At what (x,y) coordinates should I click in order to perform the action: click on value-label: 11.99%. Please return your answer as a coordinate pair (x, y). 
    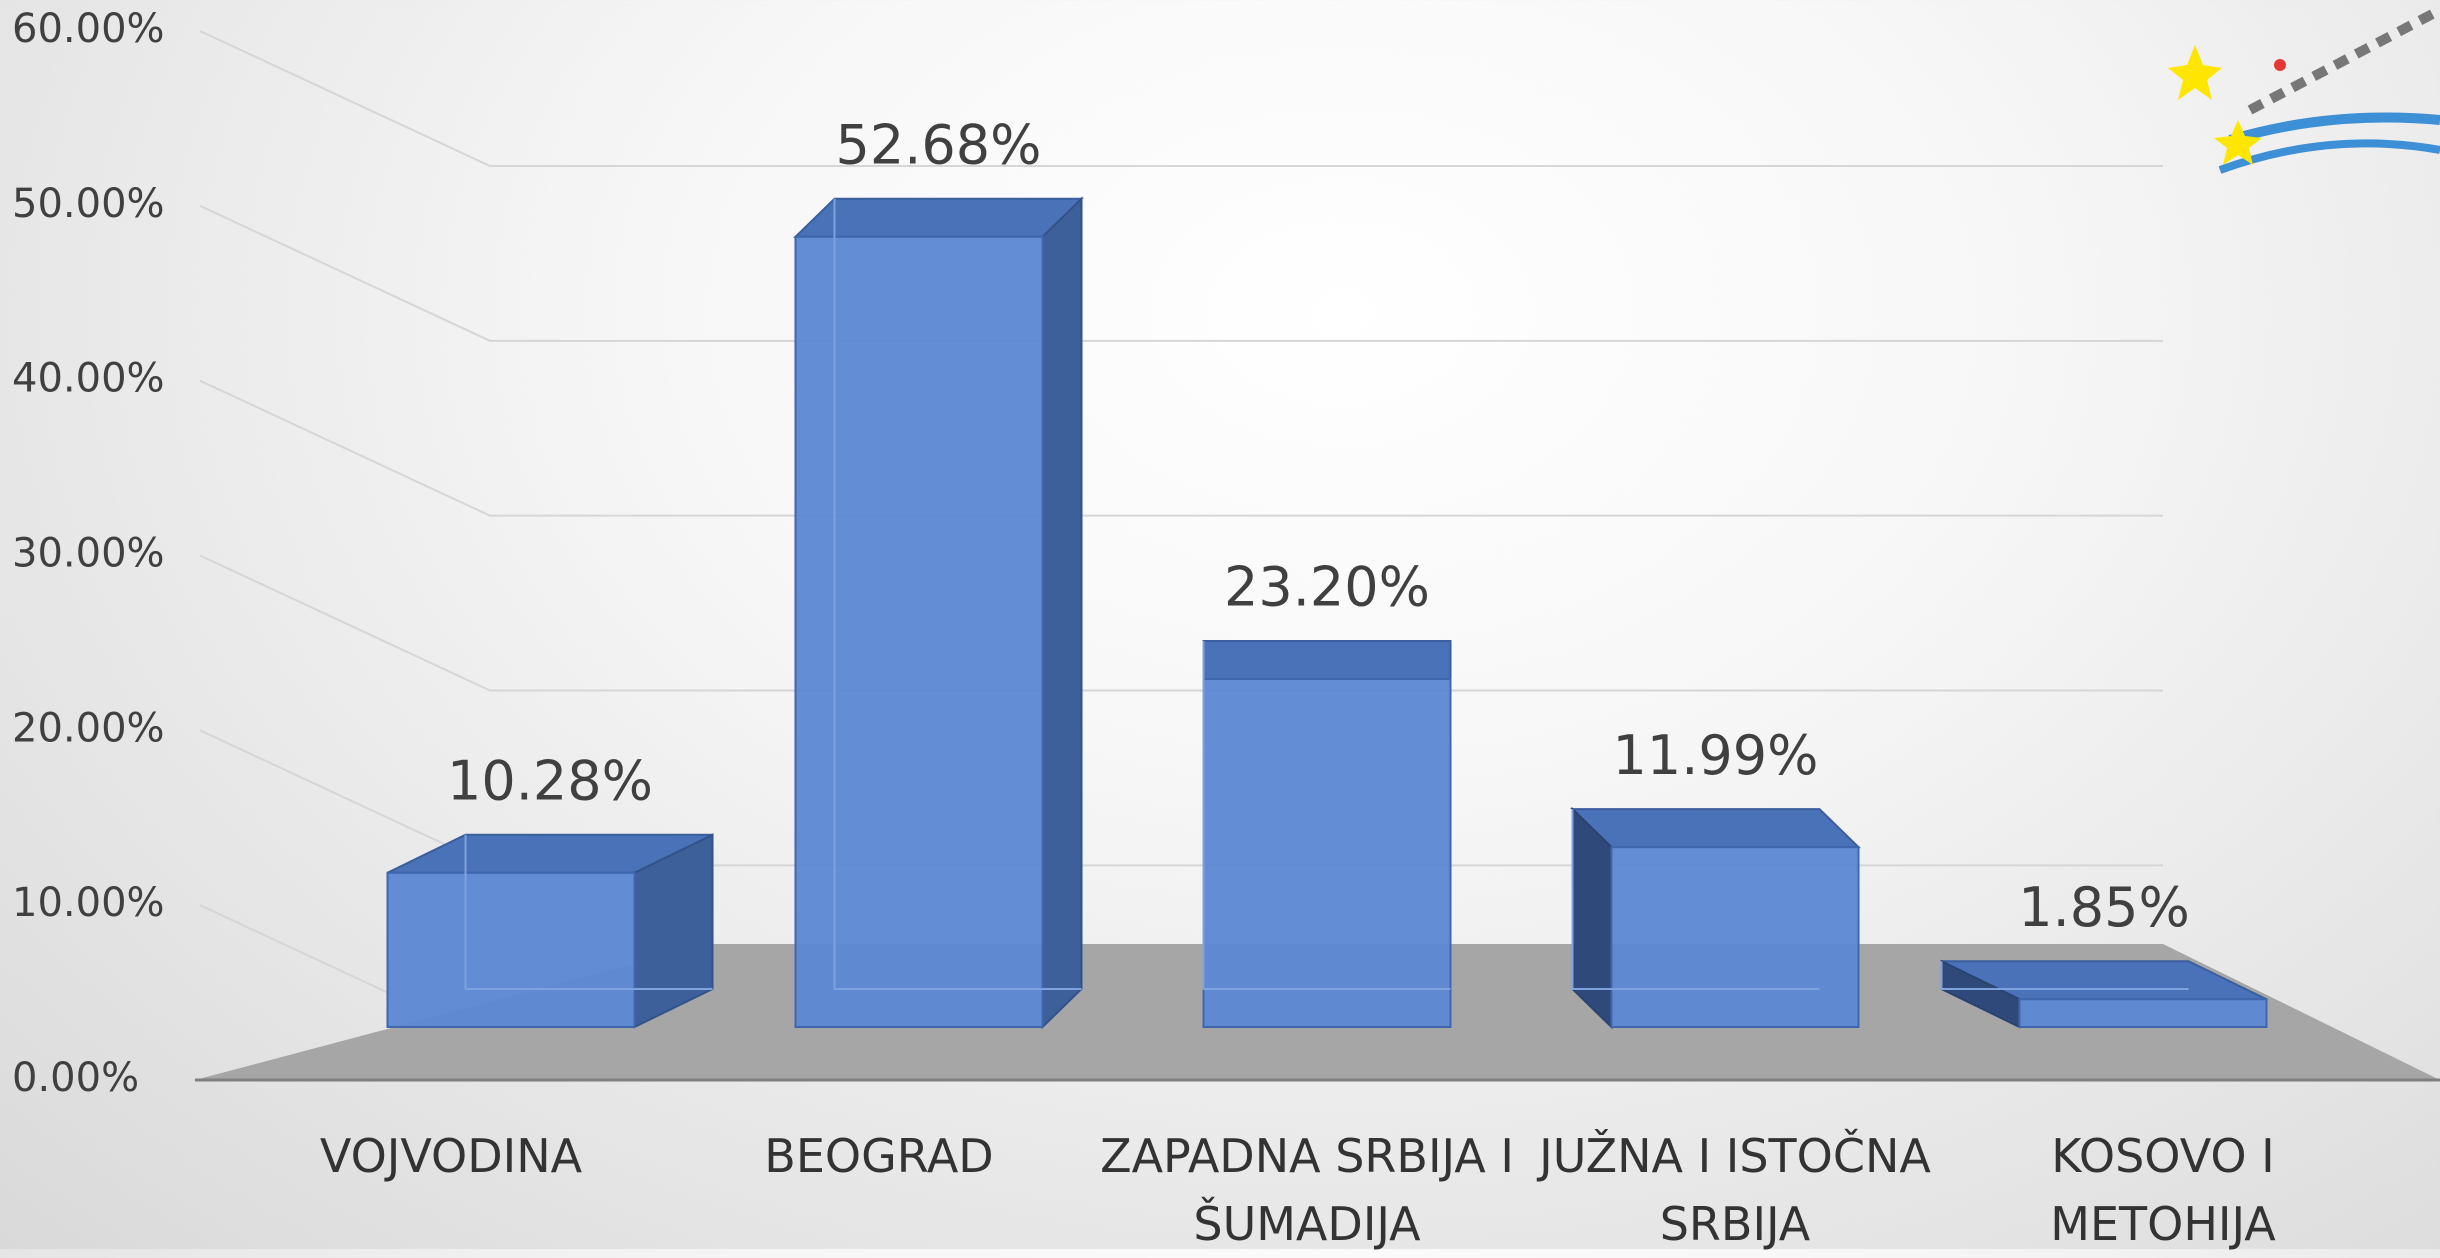
    Looking at the image, I should click on (1716, 755).